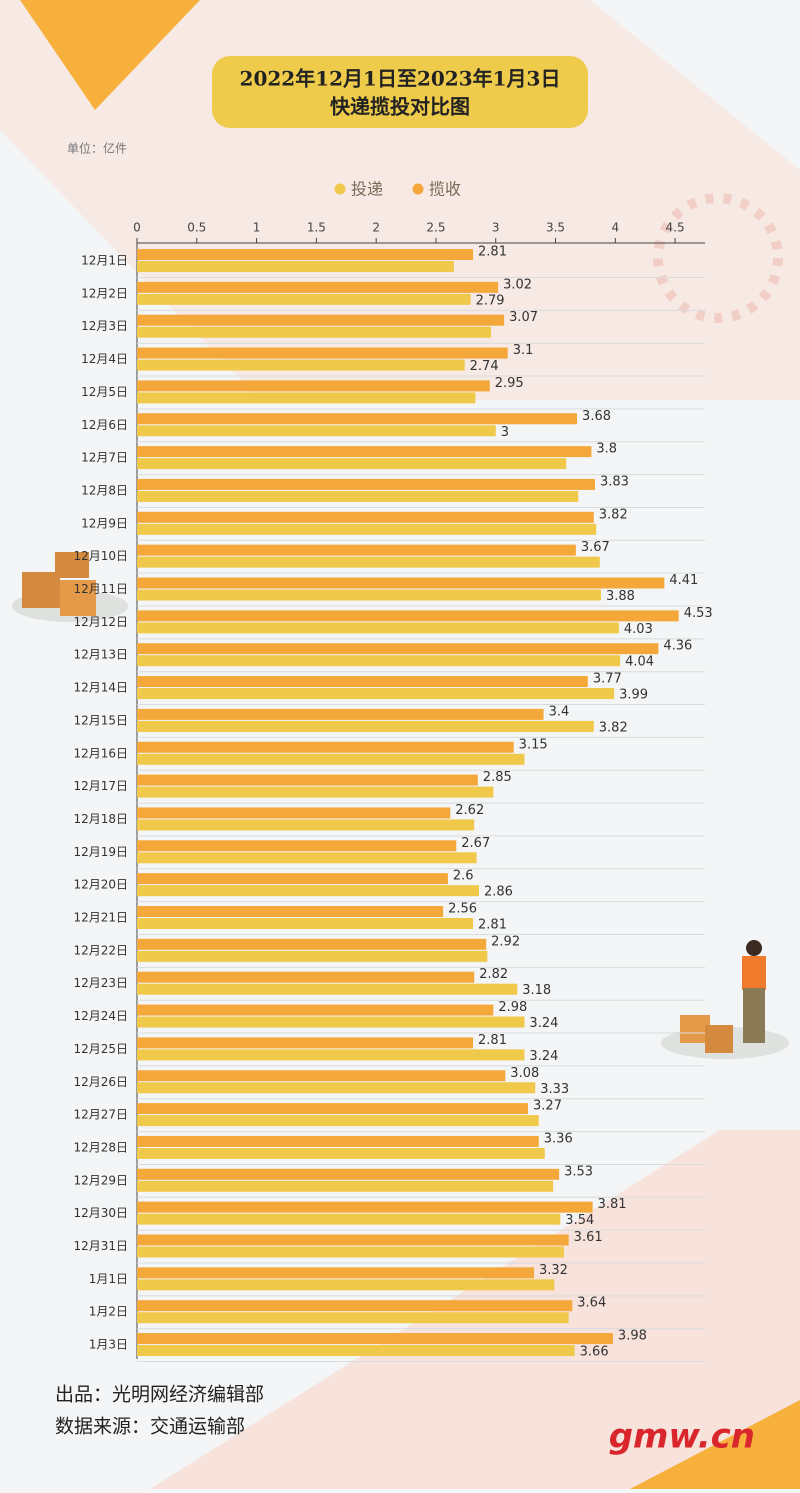  What do you see at coordinates (400, 107) in the screenshot?
I see `chart-title: 快递揽投对比图` at bounding box center [400, 107].